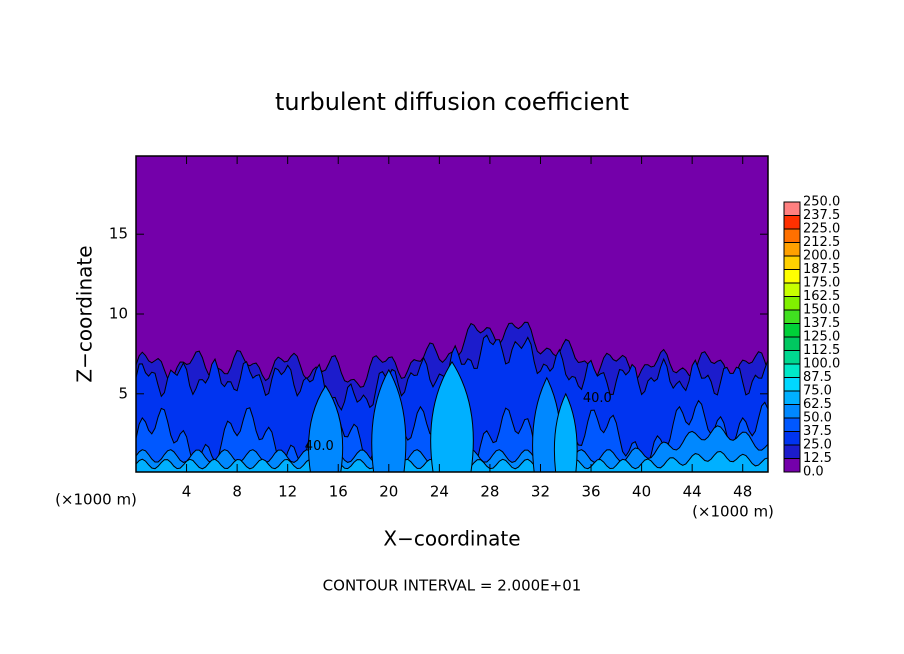  What do you see at coordinates (742, 492) in the screenshot?
I see `x-tick-label: 48` at bounding box center [742, 492].